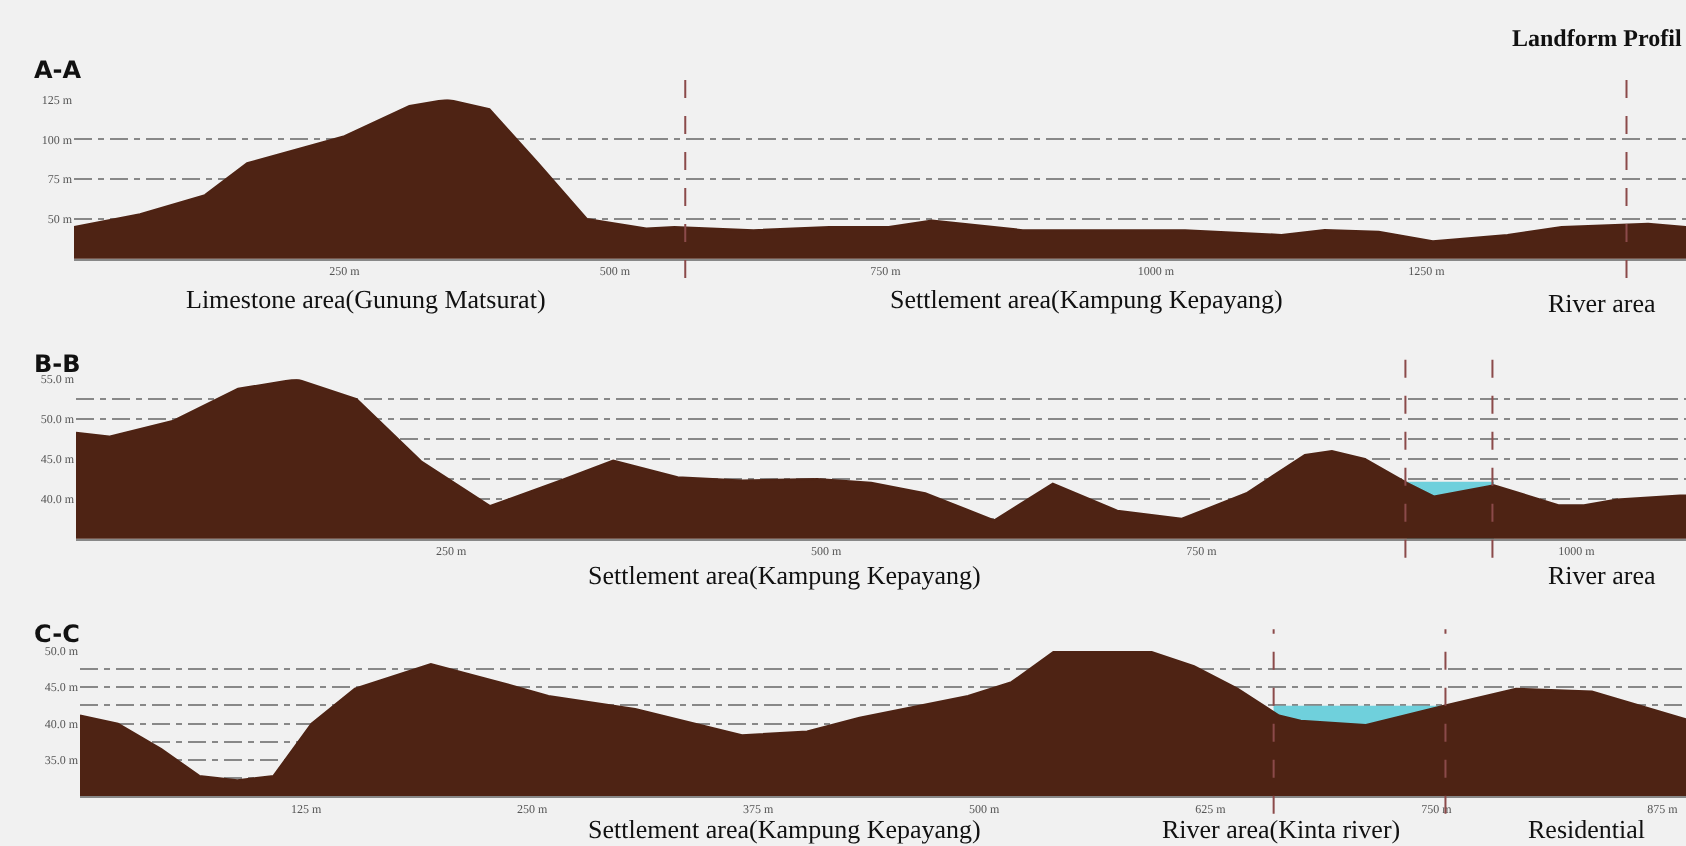 The width and height of the screenshot is (1686, 846). Describe the element at coordinates (58, 70) in the screenshot. I see `chart-title: A-A` at that location.